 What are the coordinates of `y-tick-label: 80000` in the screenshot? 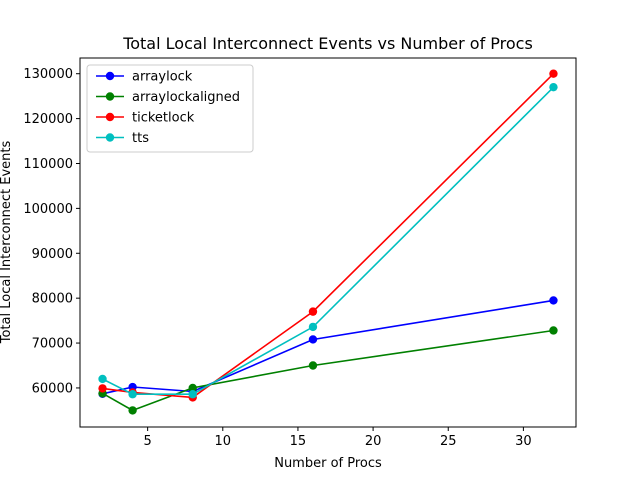 It's located at (52, 299).